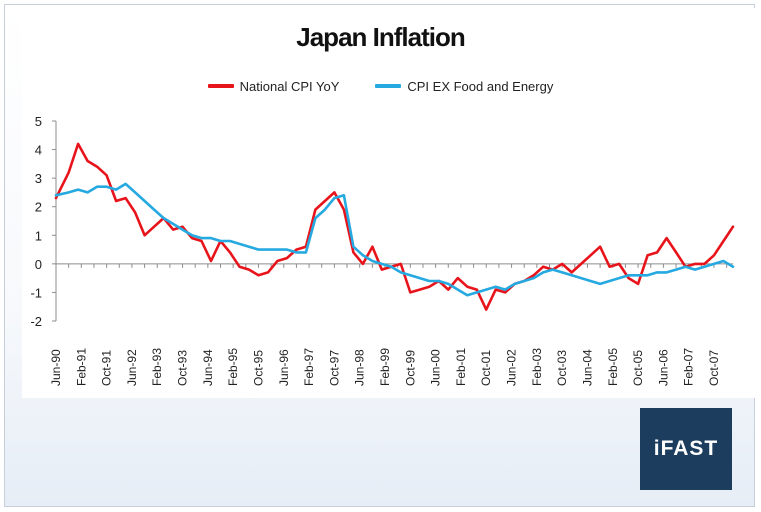 Image resolution: width=761 pixels, height=512 pixels. What do you see at coordinates (220, 86) in the screenshot?
I see `legend-swatch-national-cpi` at bounding box center [220, 86].